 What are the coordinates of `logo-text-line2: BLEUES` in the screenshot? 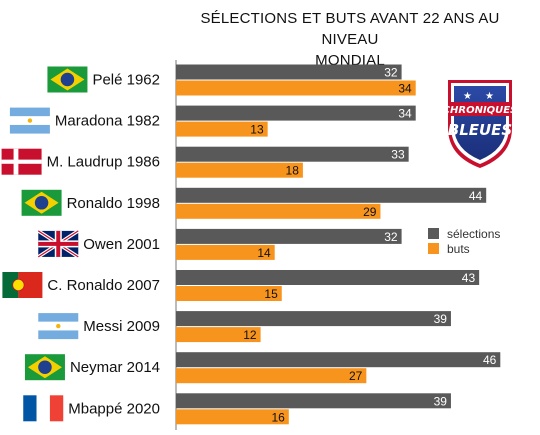 It's located at (480, 130).